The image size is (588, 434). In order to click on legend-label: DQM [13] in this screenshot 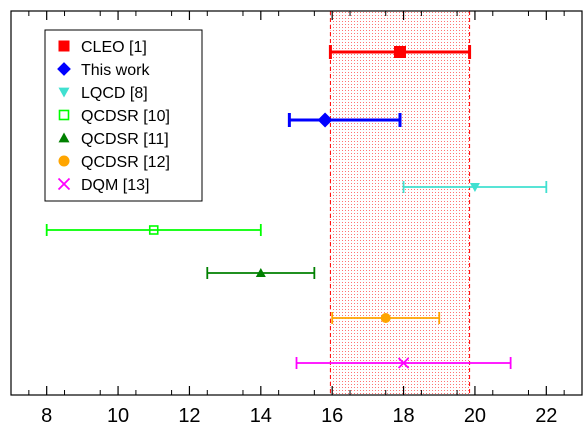, I will do `click(115, 185)`.